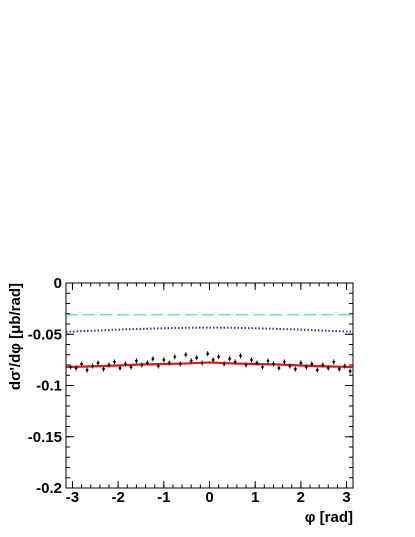  Describe the element at coordinates (163, 497) in the screenshot. I see `x-tick-label: -1` at that location.